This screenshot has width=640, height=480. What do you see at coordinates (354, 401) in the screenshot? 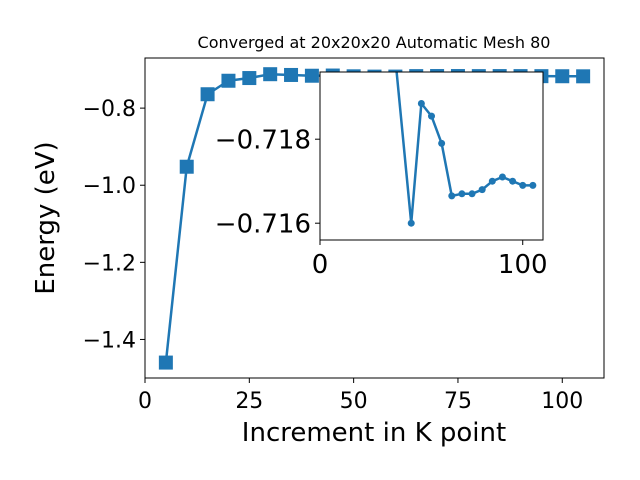
I see `main-x-tick-label-2: 50` at bounding box center [354, 401].